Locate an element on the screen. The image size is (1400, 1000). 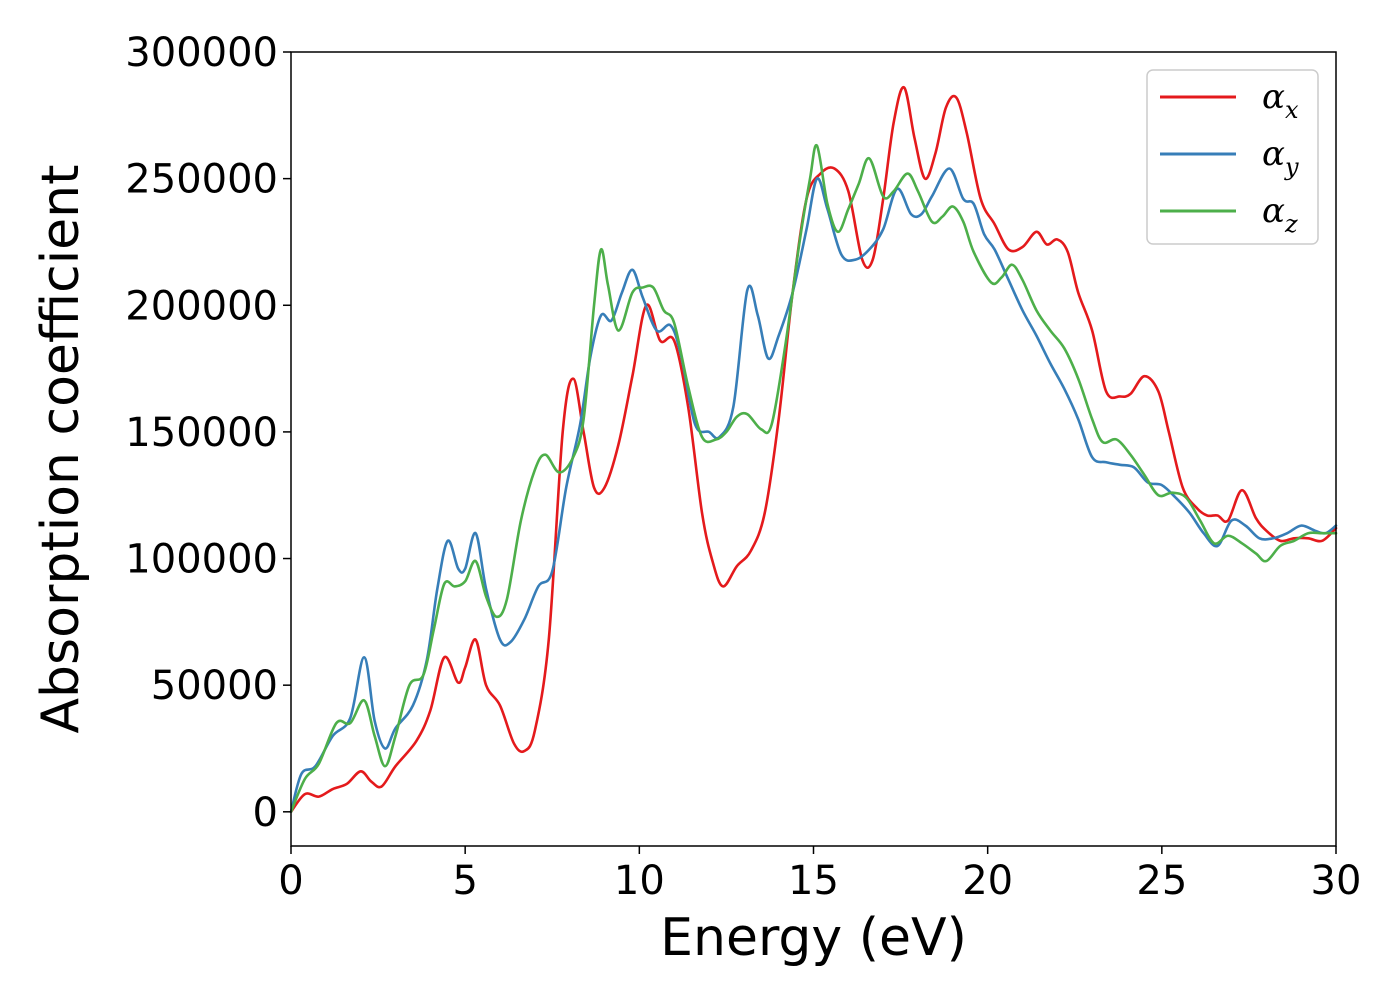
y-tick-label: 100000 is located at coordinates (201, 560).